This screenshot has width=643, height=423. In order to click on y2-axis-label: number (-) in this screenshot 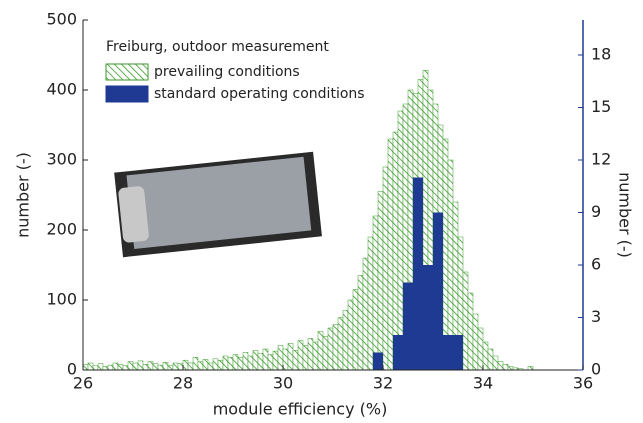, I will do `click(625, 215)`.